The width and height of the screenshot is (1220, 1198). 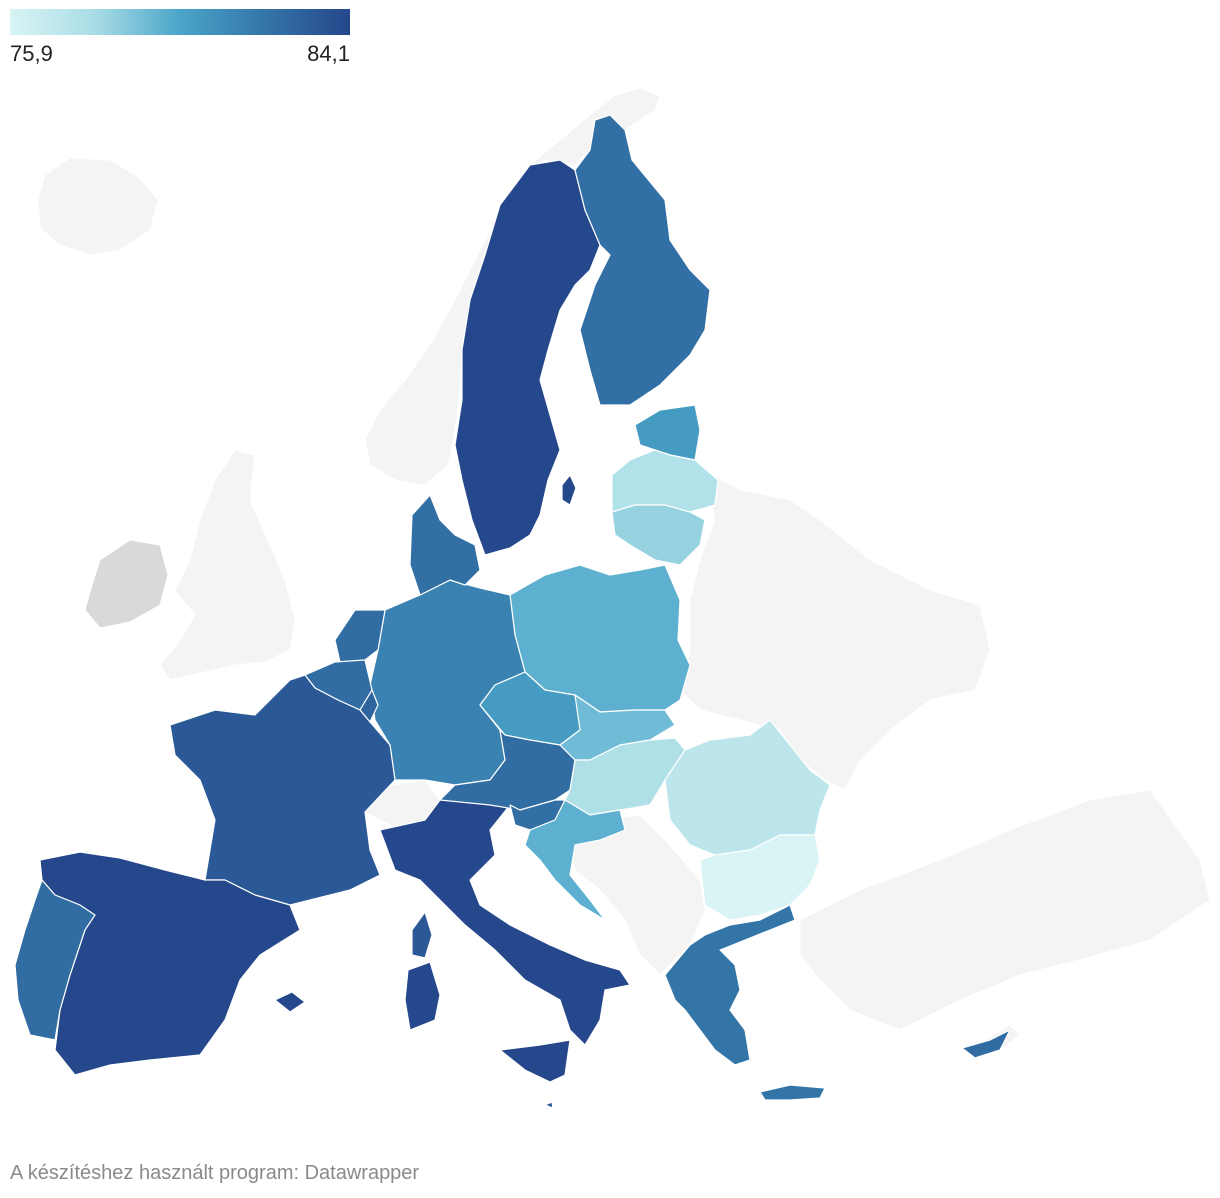 What do you see at coordinates (549, 1105) in the screenshot?
I see `region-malta` at bounding box center [549, 1105].